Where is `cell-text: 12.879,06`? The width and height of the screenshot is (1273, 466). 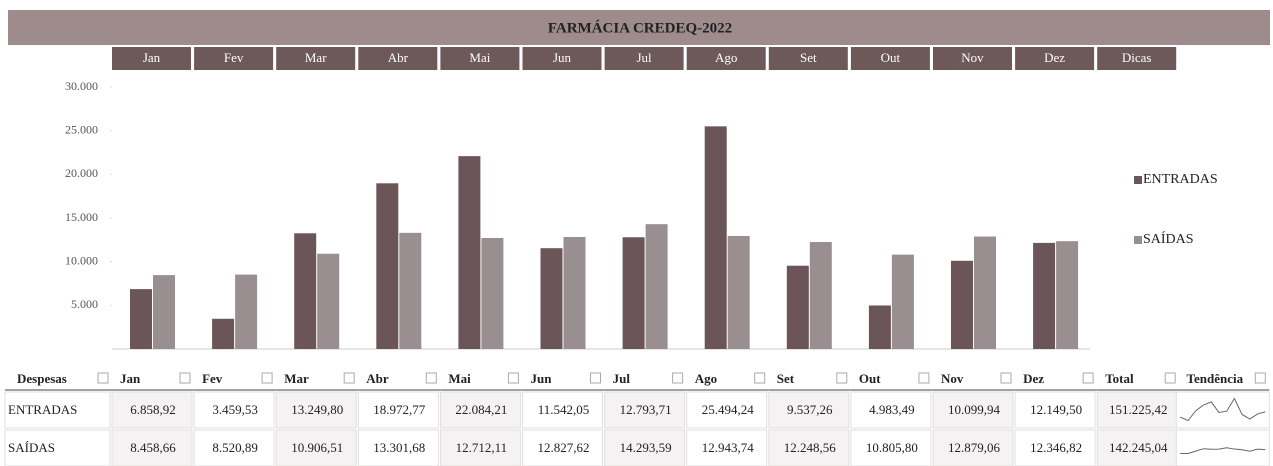 cell-text: 12.879,06 is located at coordinates (974, 447).